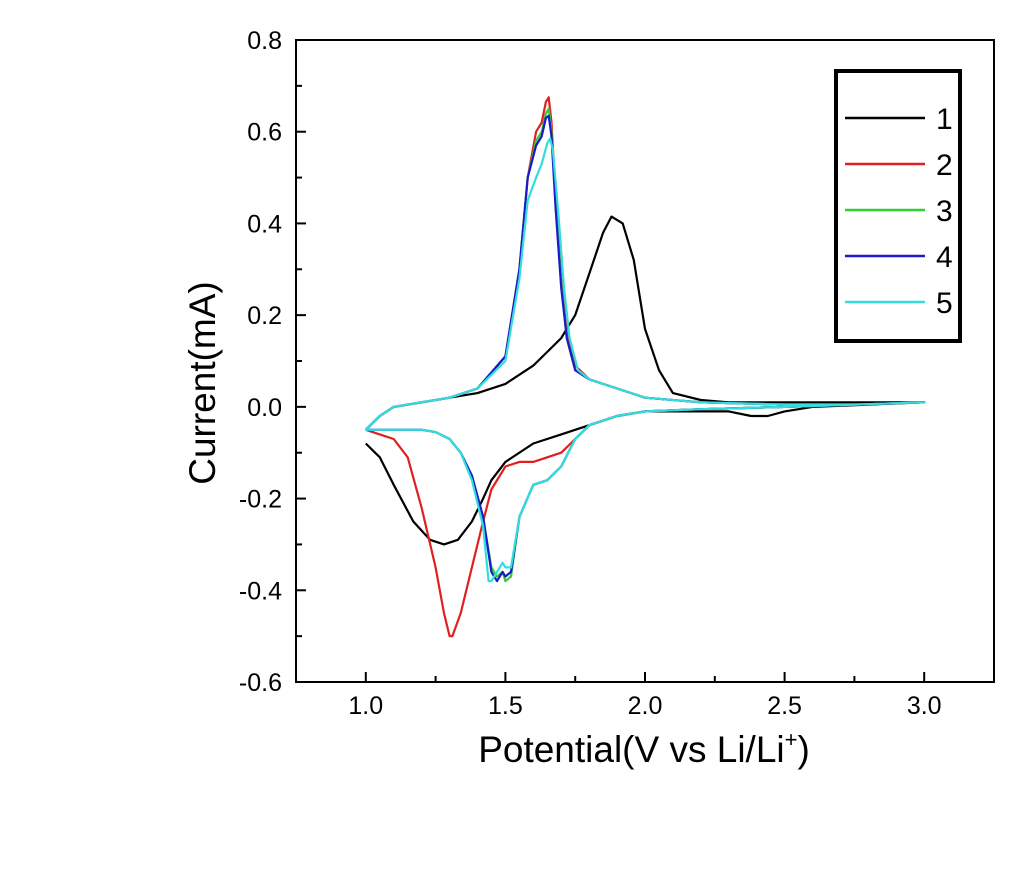 The height and width of the screenshot is (895, 1024). Describe the element at coordinates (924, 706) in the screenshot. I see `x-tick-label: 3.0` at that location.